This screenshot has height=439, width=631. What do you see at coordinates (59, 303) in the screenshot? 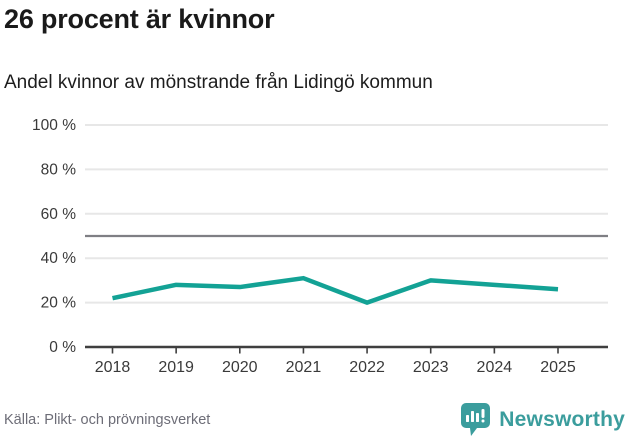
I see `y-tick-label: 20 %` at bounding box center [59, 303].